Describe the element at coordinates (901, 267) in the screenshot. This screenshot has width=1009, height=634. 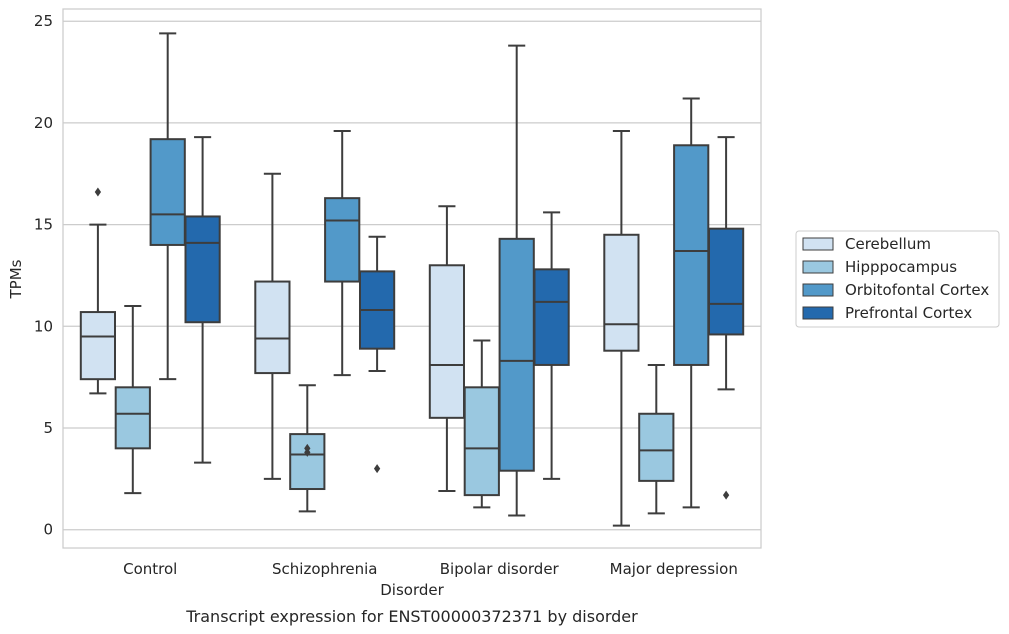
I see `legend-label: Hipppocampus` at that location.